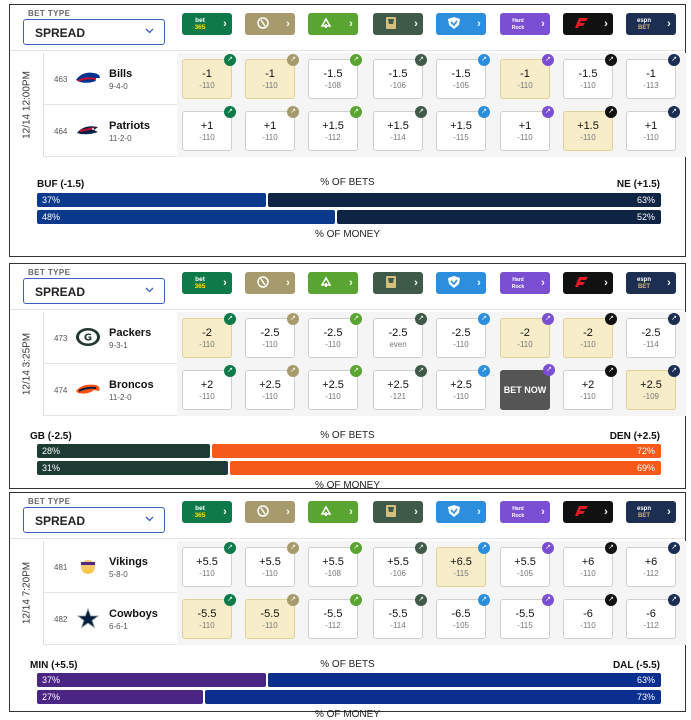 This screenshot has height=720, width=691. Describe the element at coordinates (398, 385) in the screenshot. I see `spread-line: +2.5` at that location.